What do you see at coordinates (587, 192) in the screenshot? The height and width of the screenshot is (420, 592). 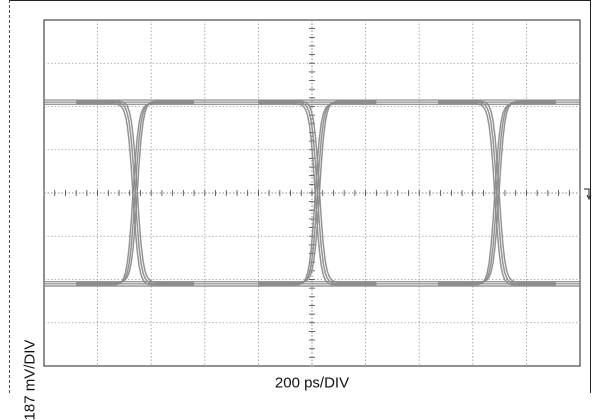 I see `trigger-marker-icon` at bounding box center [587, 192].